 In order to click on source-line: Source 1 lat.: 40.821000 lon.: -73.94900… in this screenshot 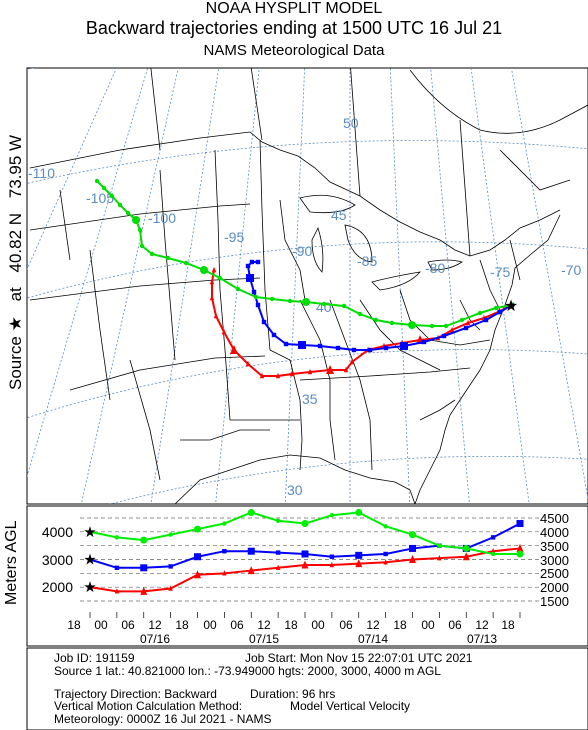, I will do `click(247, 671)`.